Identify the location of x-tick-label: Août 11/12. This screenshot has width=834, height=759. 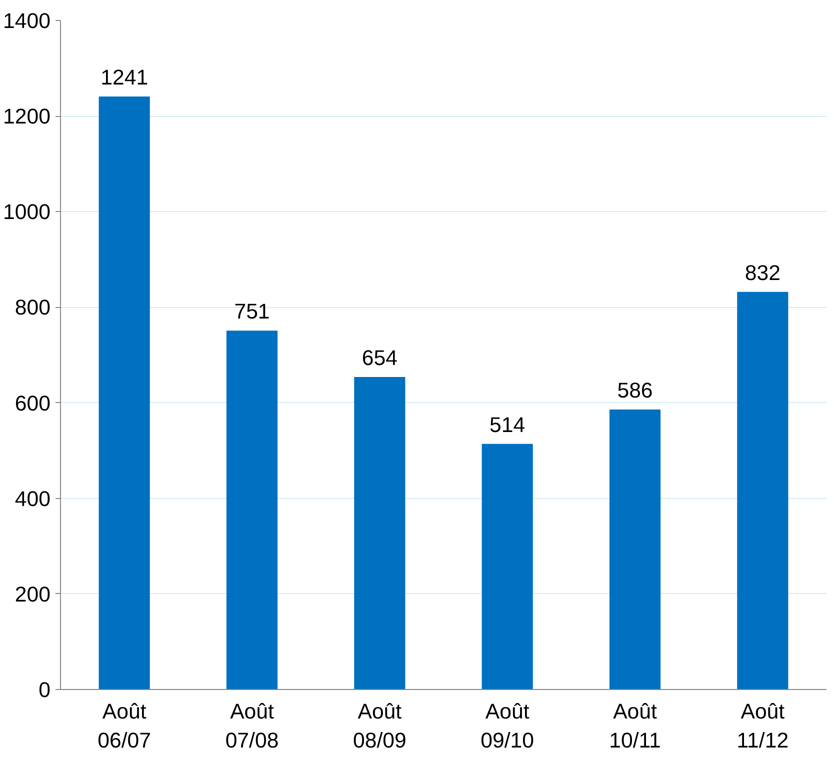
(762, 726).